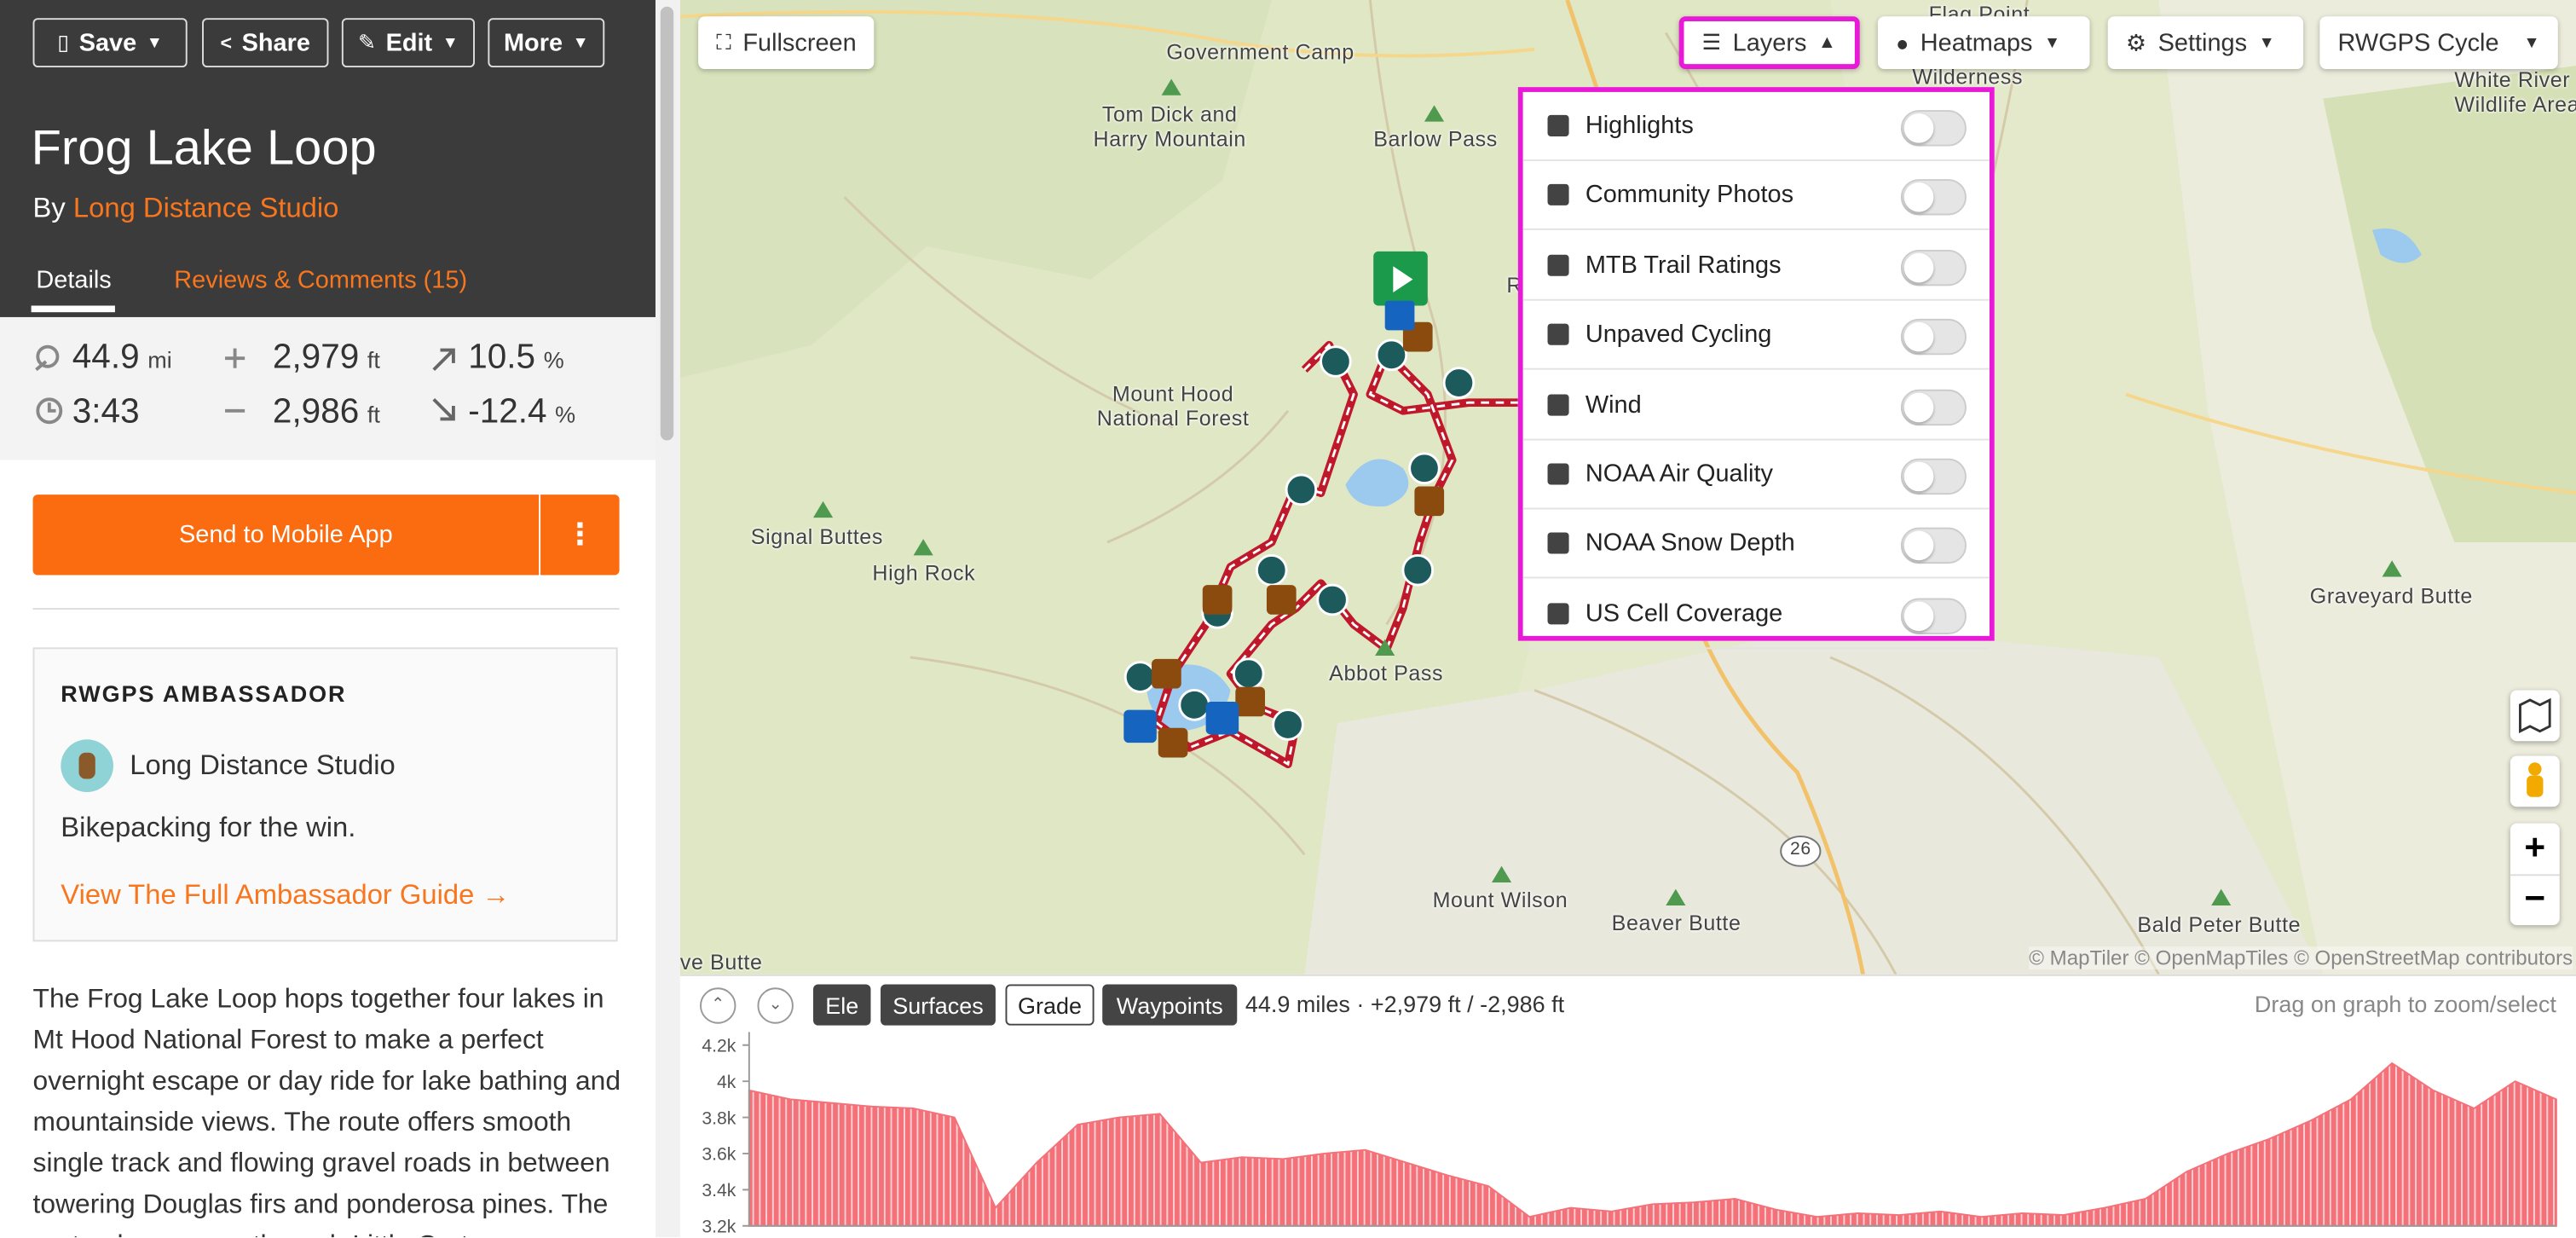 The image size is (2576, 1238). I want to click on author-link: Long Distance Studio, so click(205, 208).